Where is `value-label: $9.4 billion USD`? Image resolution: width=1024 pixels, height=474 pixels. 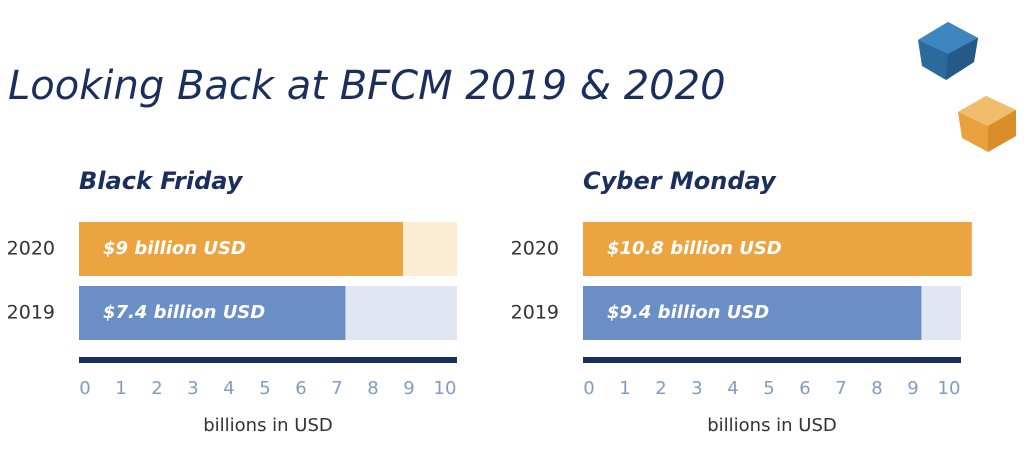
value-label: $9.4 billion USD is located at coordinates (688, 312).